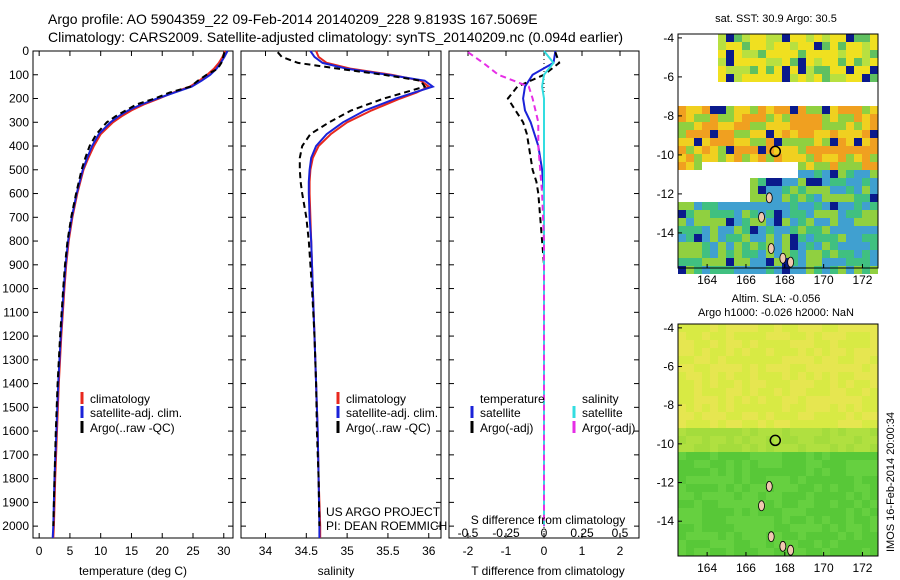  Describe the element at coordinates (785, 280) in the screenshot. I see `sst-map-xtick-label: 168` at that location.